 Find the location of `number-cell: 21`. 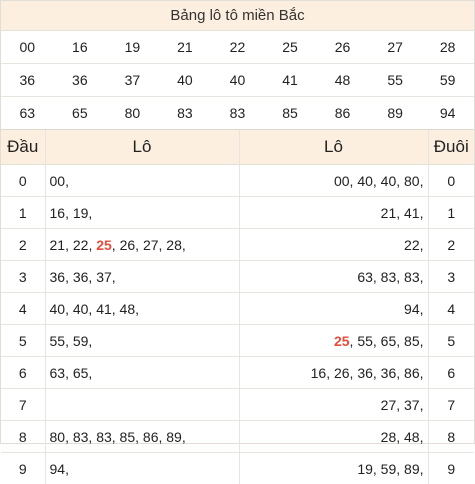

number-cell: 21 is located at coordinates (185, 47).